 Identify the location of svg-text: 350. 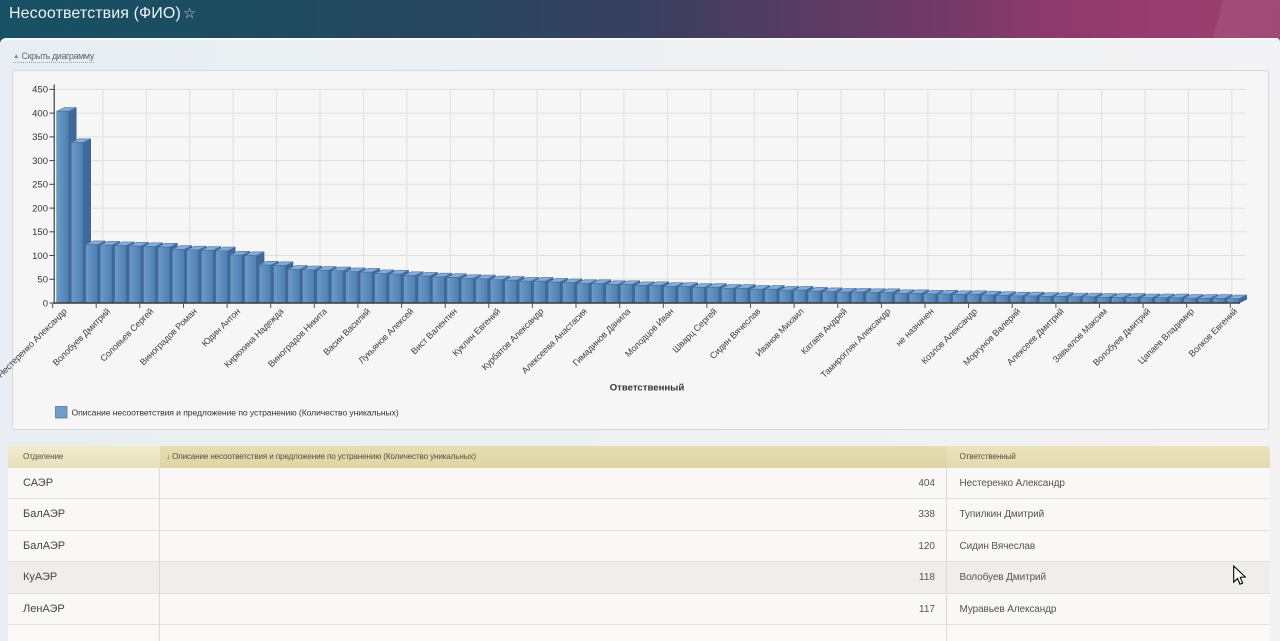
(40, 137).